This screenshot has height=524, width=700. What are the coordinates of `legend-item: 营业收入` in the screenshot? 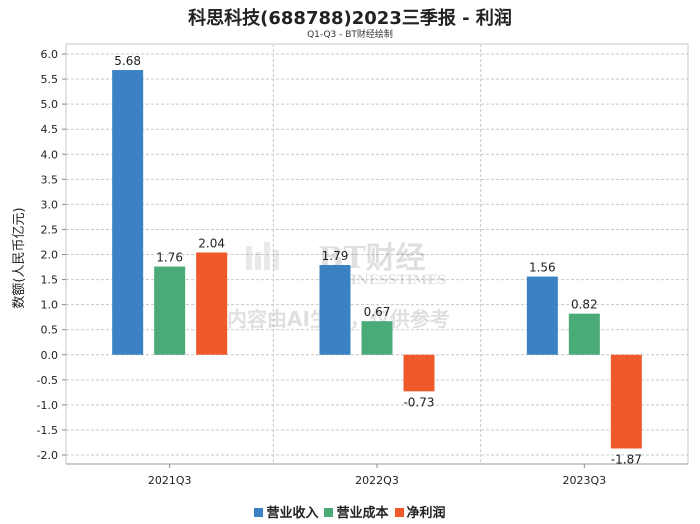 It's located at (286, 511).